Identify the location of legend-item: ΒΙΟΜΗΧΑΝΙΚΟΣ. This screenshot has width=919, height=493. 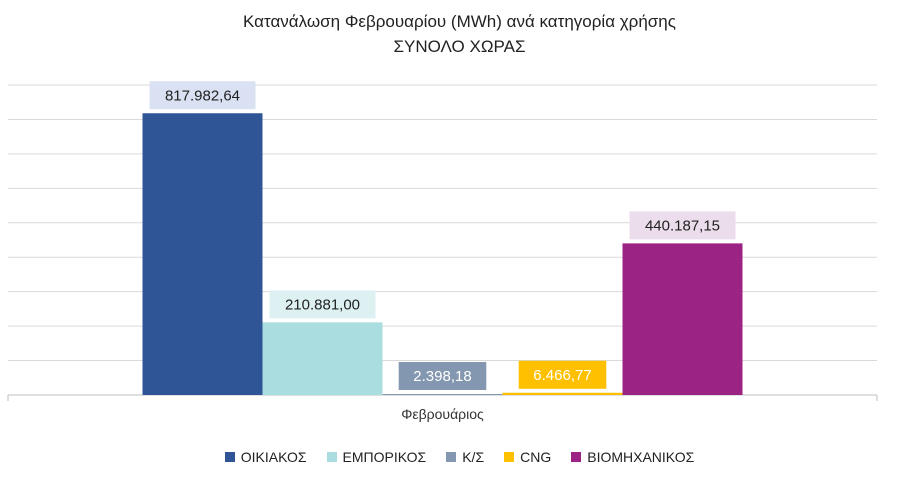
(632, 457).